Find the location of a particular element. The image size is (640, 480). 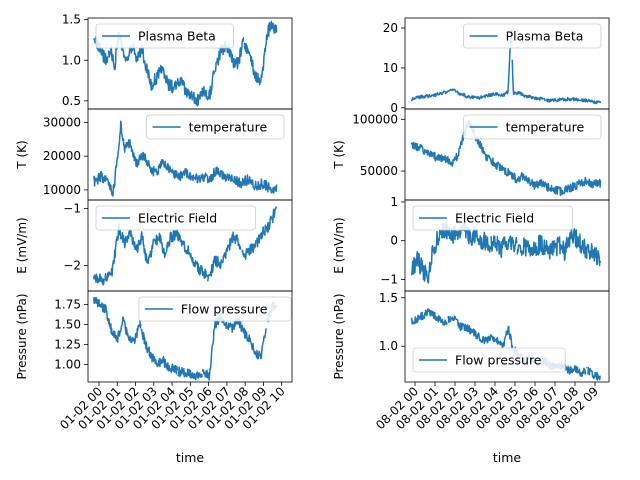

y-tick-label: 1.25 is located at coordinates (67, 344).